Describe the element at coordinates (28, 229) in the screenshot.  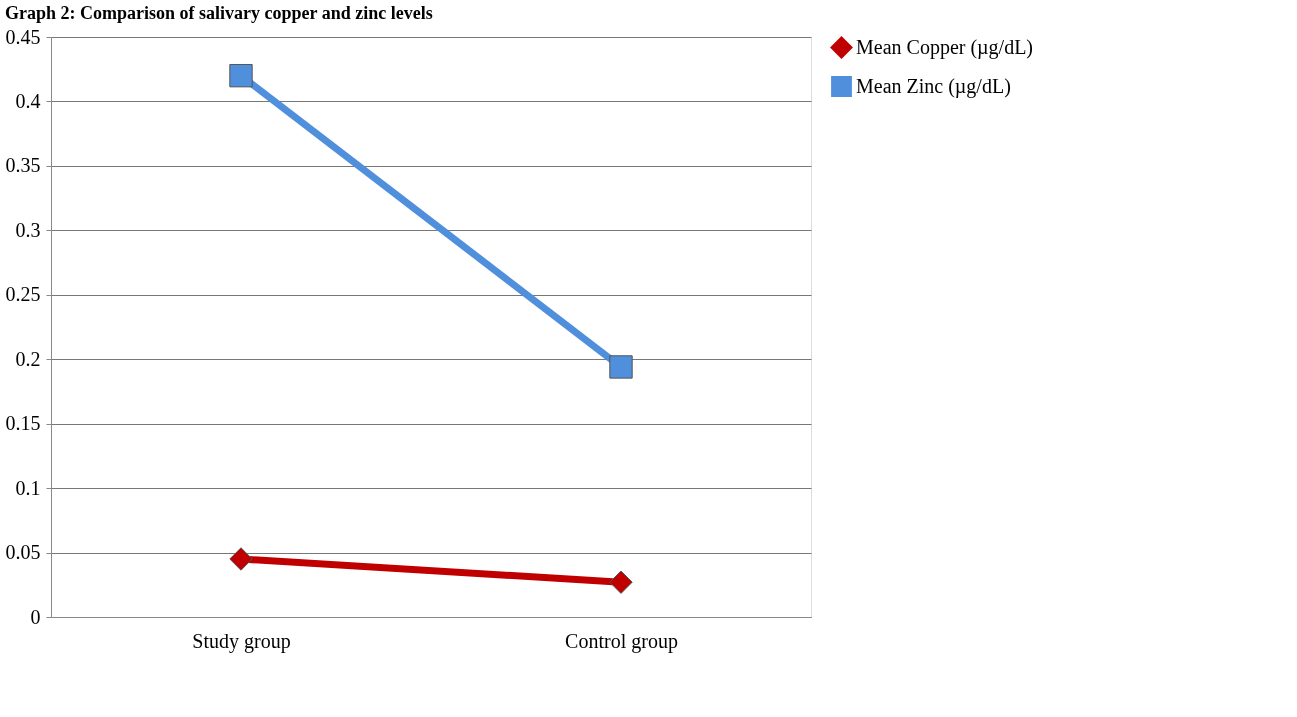
I see `y-tick-label: 0.3` at that location.